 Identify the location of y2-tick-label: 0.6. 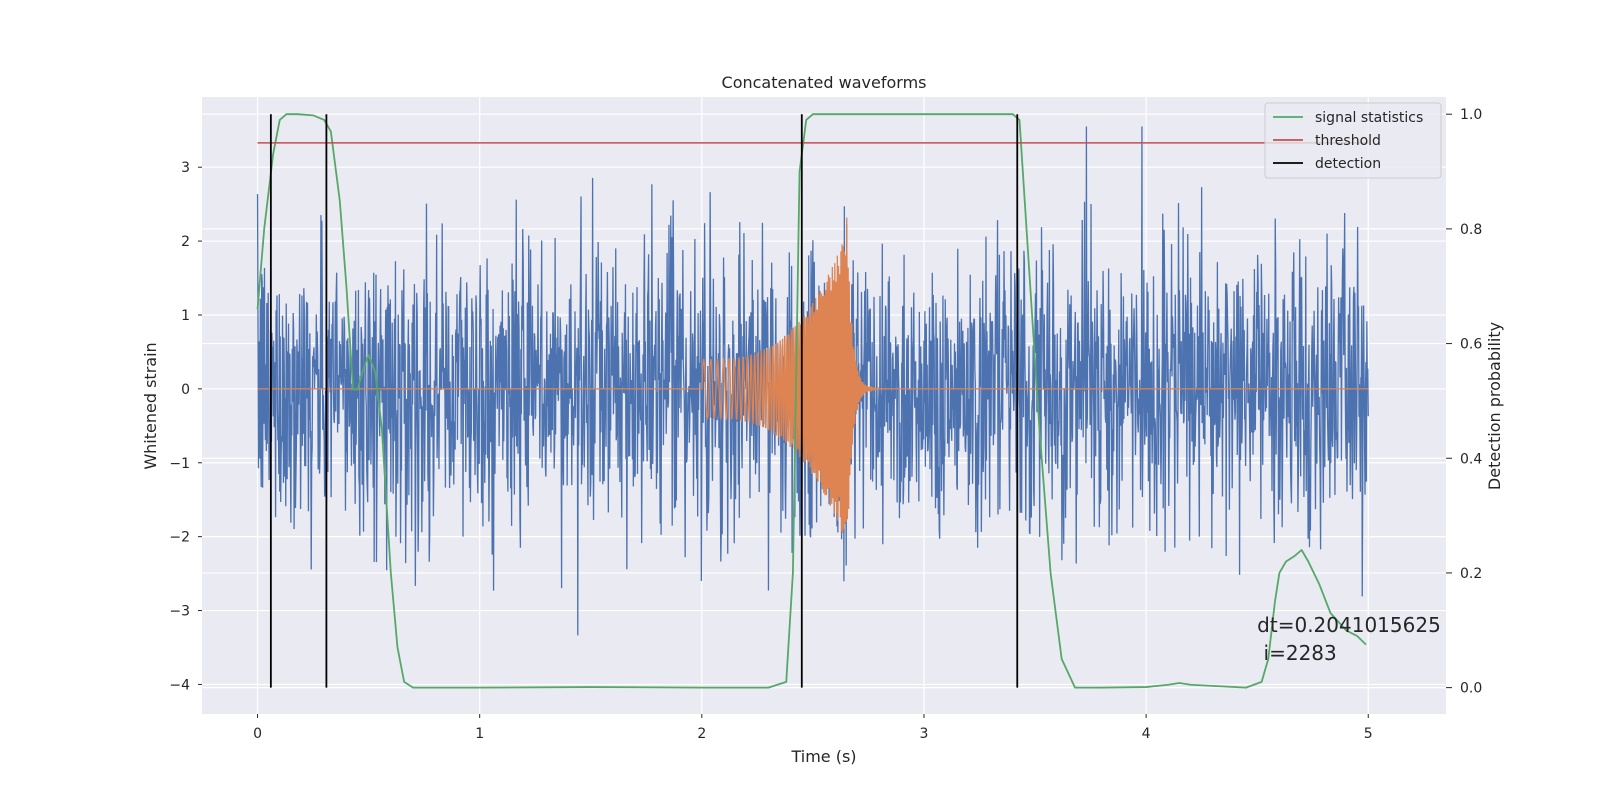
(1471, 345).